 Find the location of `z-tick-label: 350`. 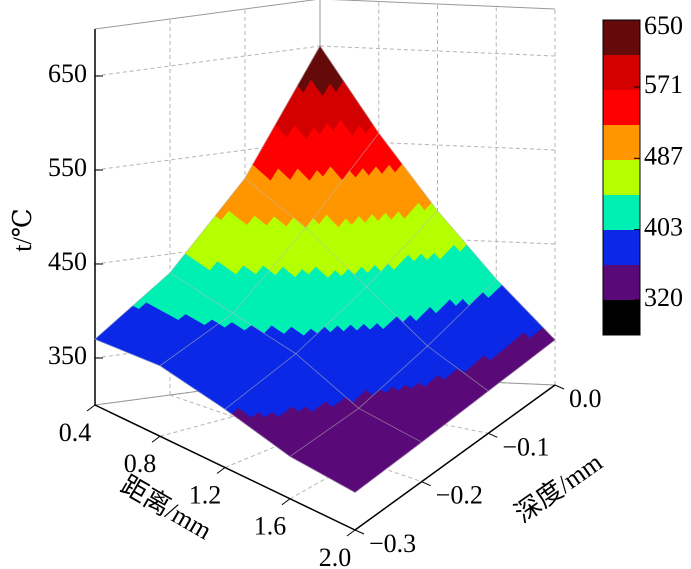

z-tick-label: 350 is located at coordinates (67, 355).